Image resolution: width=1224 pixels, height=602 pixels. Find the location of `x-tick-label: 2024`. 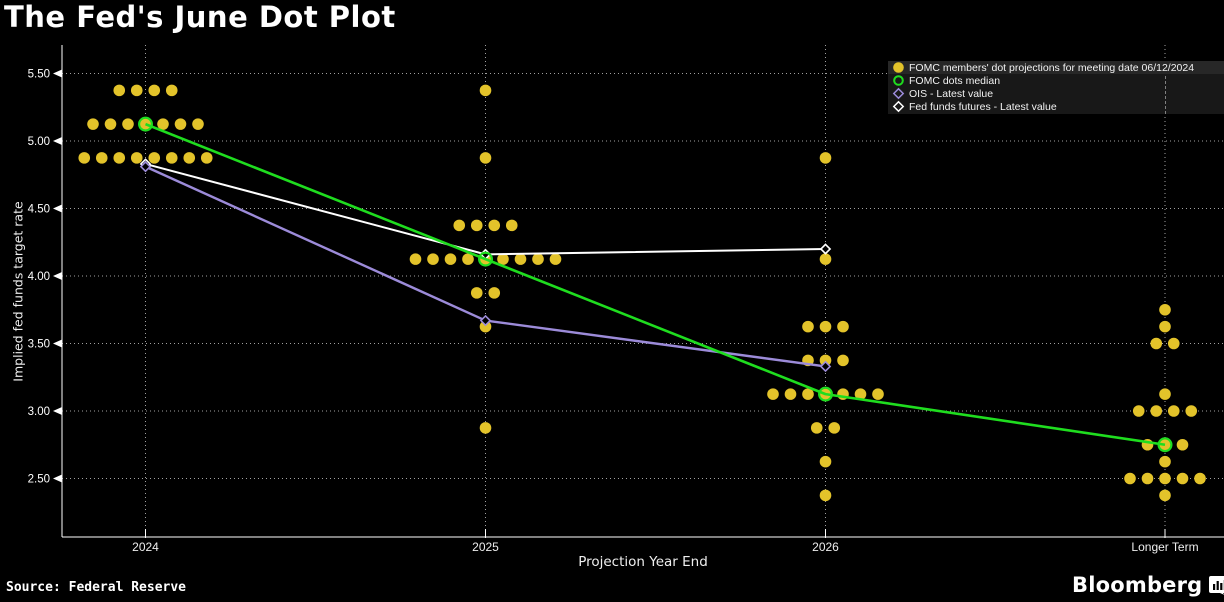

x-tick-label: 2024 is located at coordinates (145, 547).